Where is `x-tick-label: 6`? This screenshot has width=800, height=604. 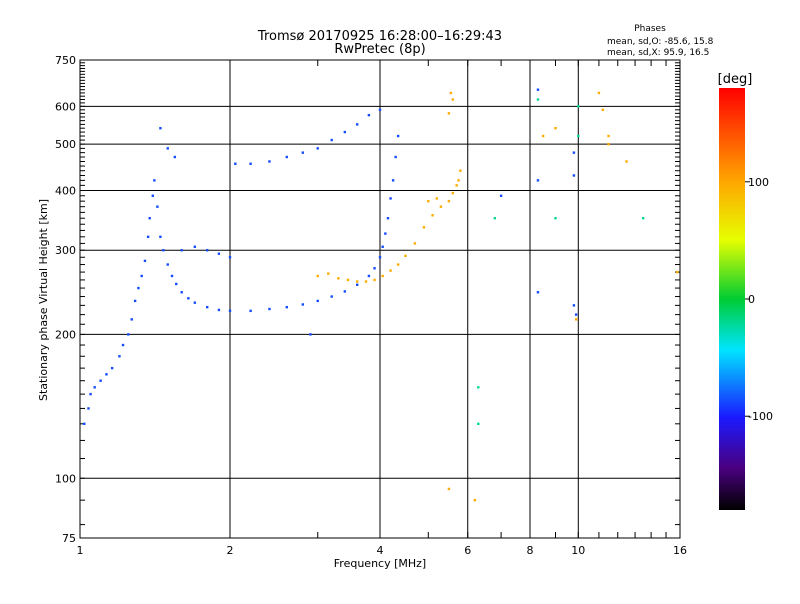
x-tick-label: 6 is located at coordinates (467, 550).